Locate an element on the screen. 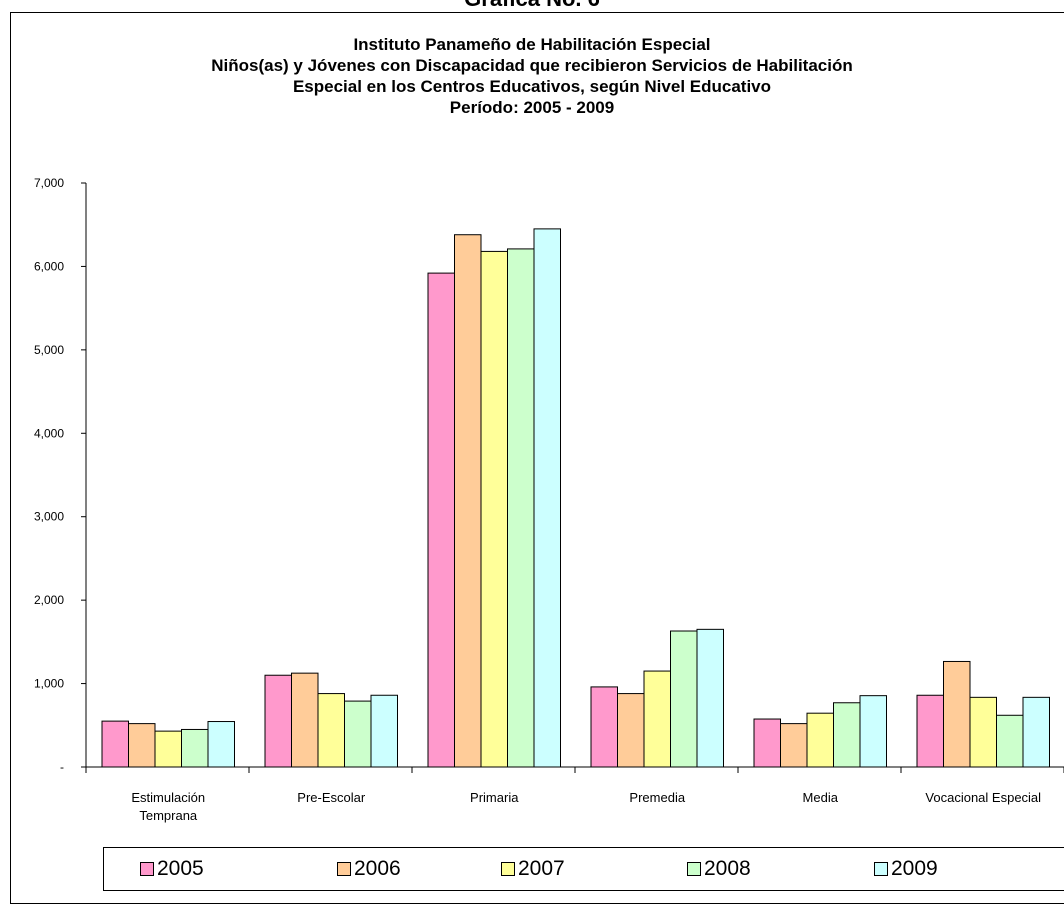  legend-item-2006: 2006 is located at coordinates (369, 869).